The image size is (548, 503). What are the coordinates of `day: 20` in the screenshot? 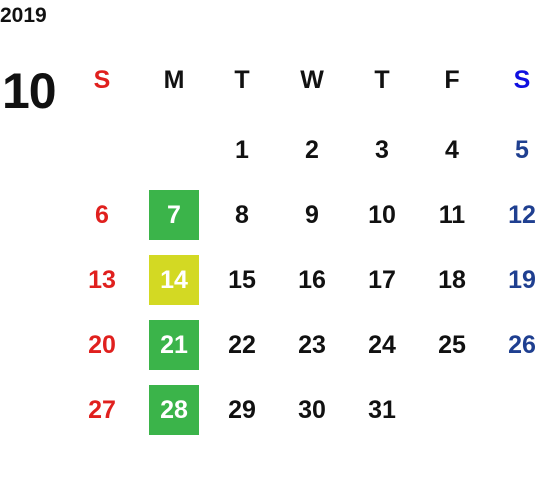 It's located at (102, 344).